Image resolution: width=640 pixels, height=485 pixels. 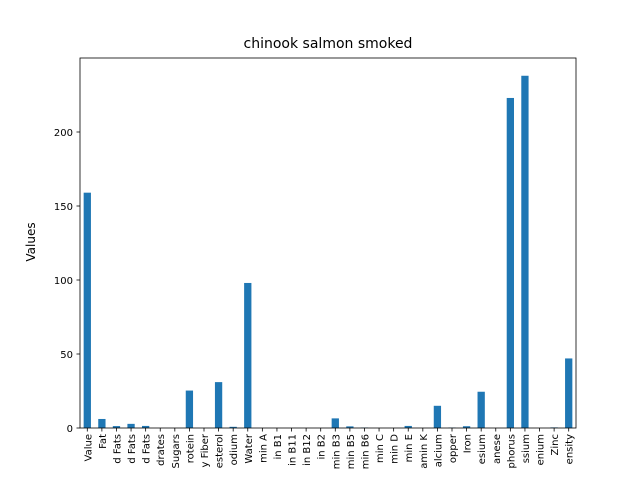 What do you see at coordinates (234, 449) in the screenshot?
I see `x-tick-label: odium` at bounding box center [234, 449].